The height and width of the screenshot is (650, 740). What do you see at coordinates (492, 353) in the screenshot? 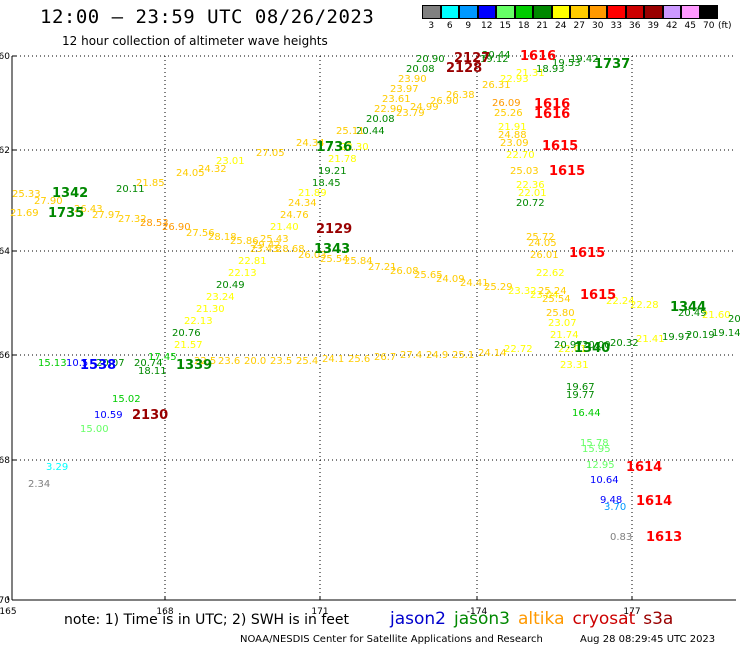
I see `wave-height-value: 24.14` at bounding box center [492, 353].